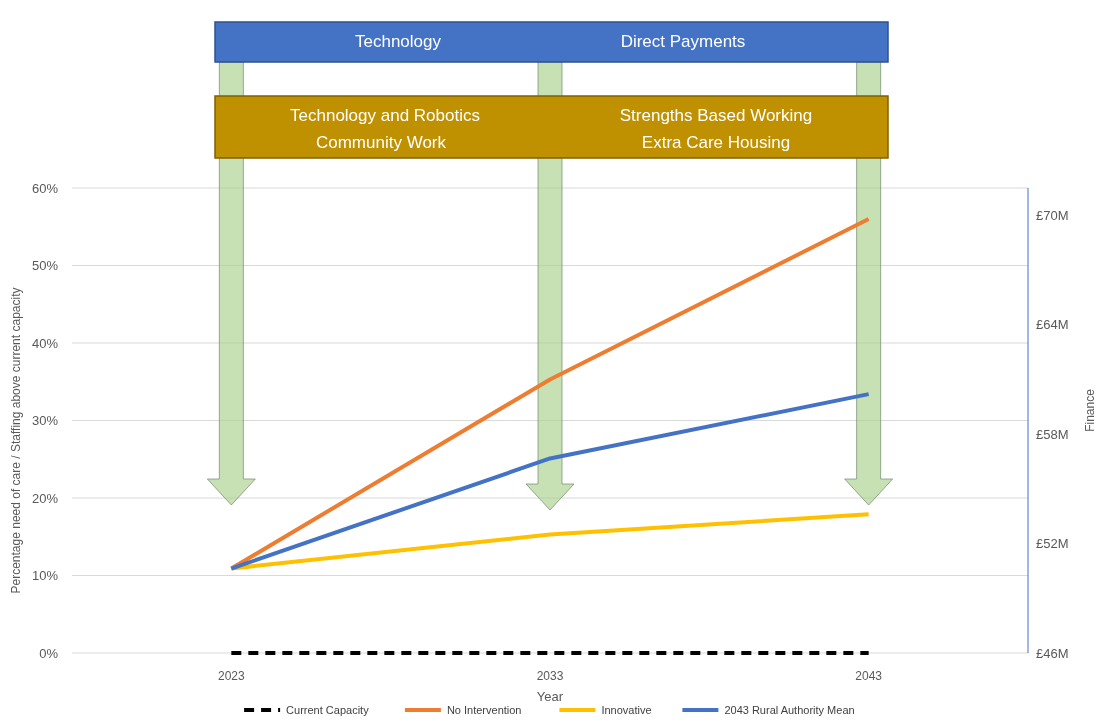 This screenshot has height=724, width=1104. I want to click on y-tick-label: 60%, so click(45, 188).